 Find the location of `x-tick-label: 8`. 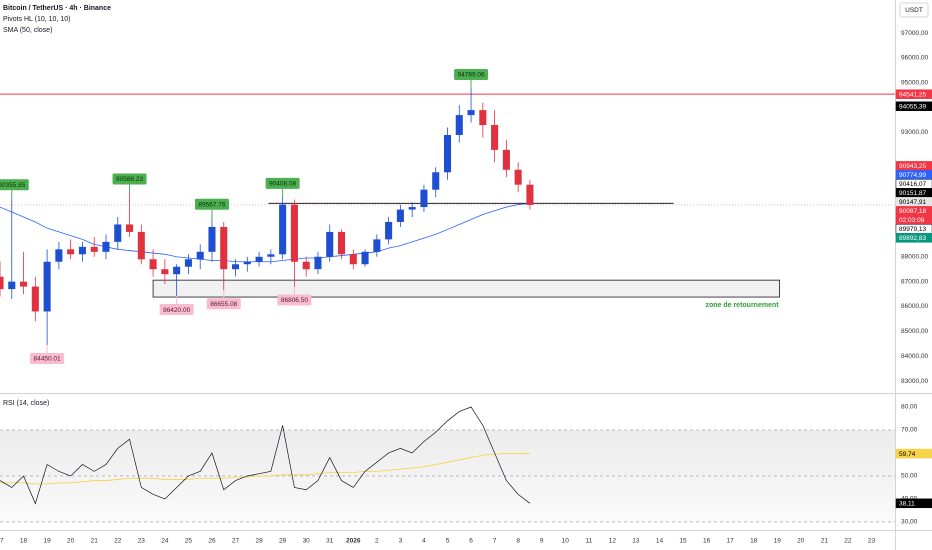

x-tick-label: 8 is located at coordinates (518, 541).